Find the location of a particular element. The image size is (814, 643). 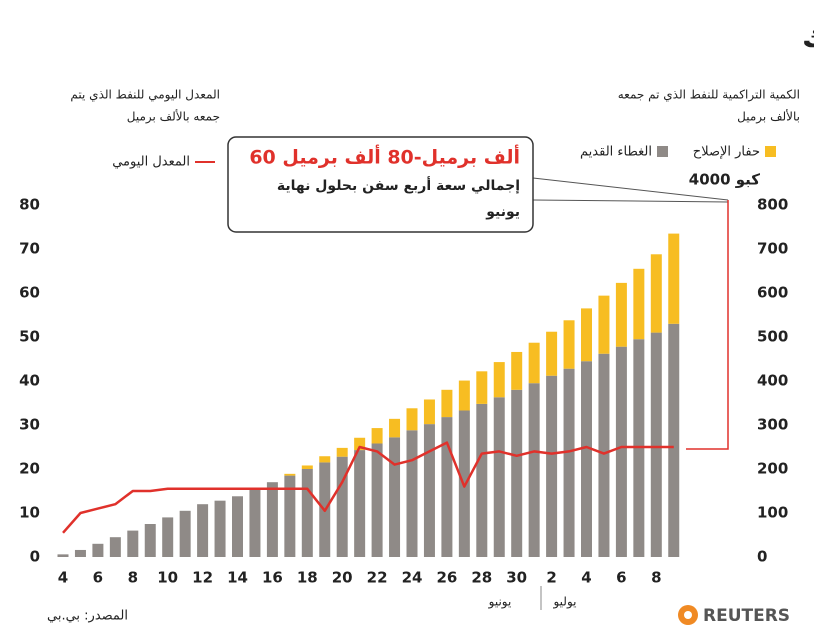

brand-logo is located at coordinates (688, 615).